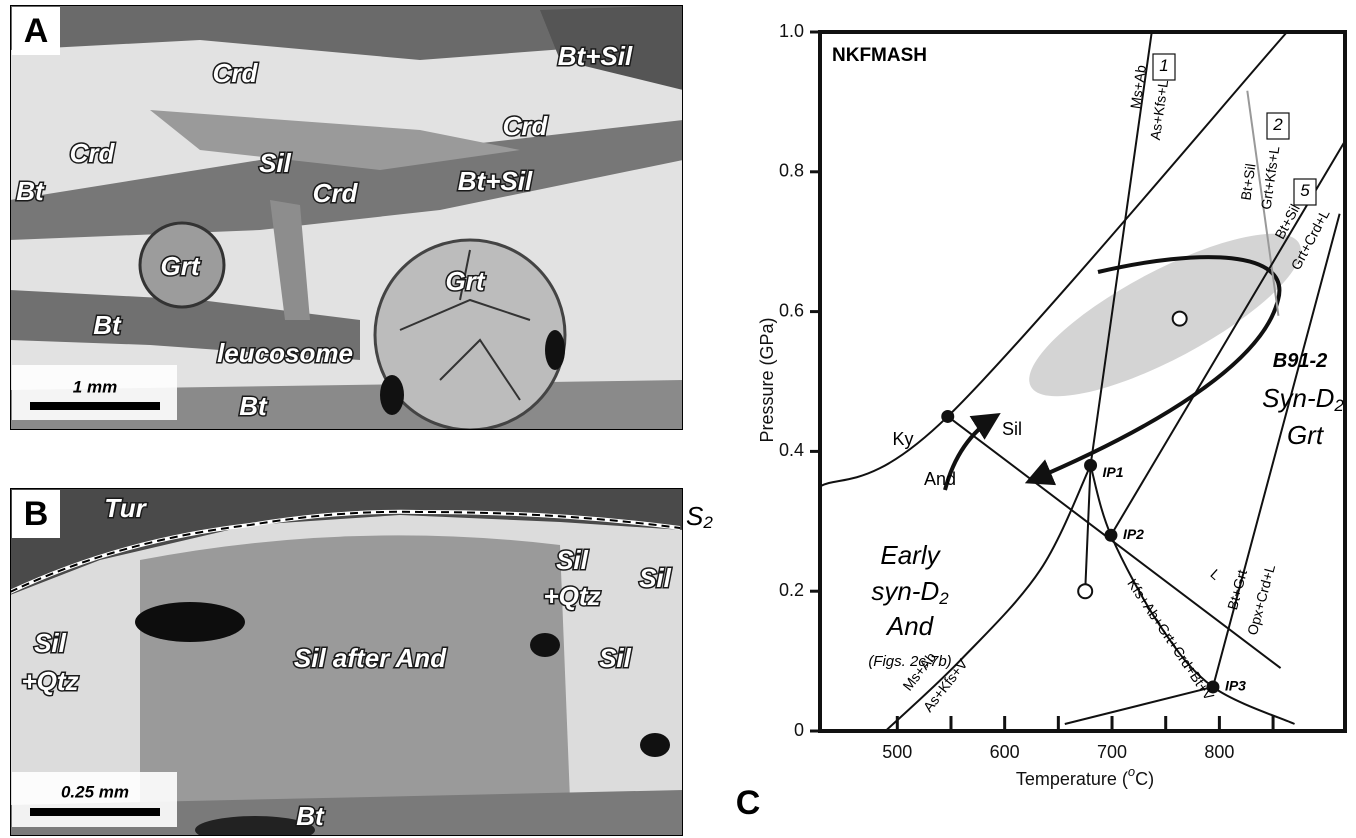  I want to click on annotation-text: 1, so click(1163, 65).